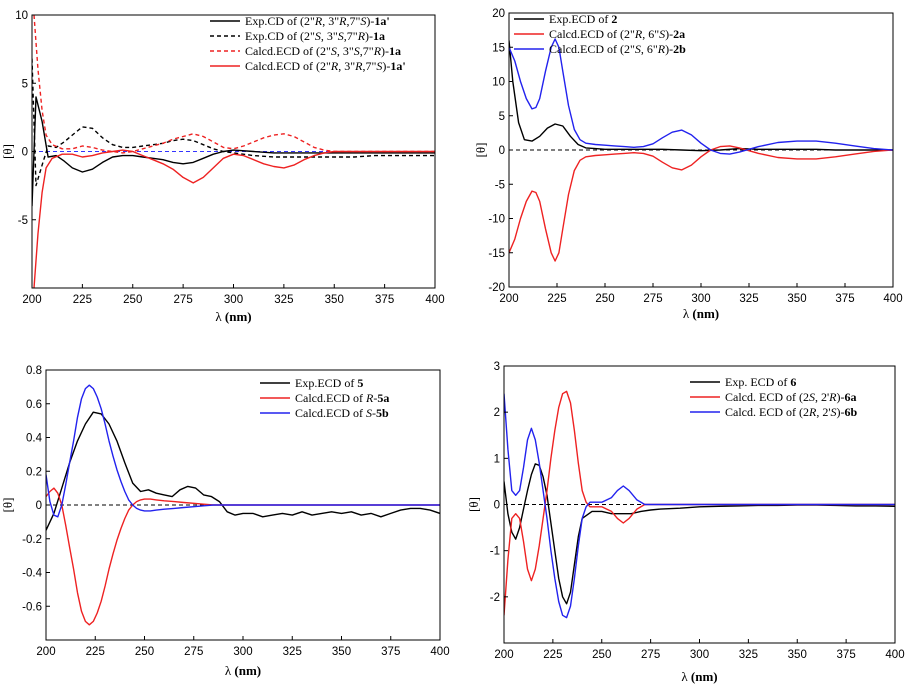  Describe the element at coordinates (323, 51) in the screenshot. I see `legend-label: Calcd.ECD of (2"S, 3"S,7"R)-1a` at that location.